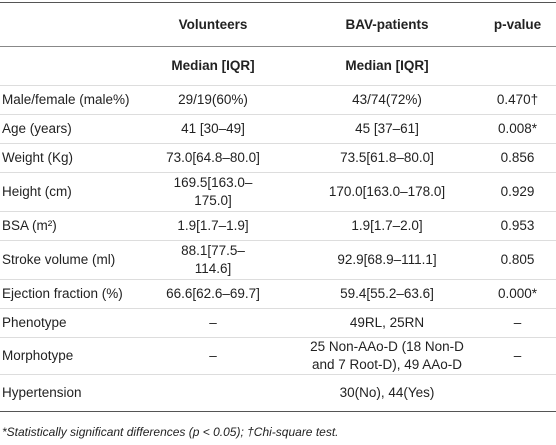  What do you see at coordinates (513, 100) in the screenshot?
I see `cell: 0.470†` at bounding box center [513, 100].